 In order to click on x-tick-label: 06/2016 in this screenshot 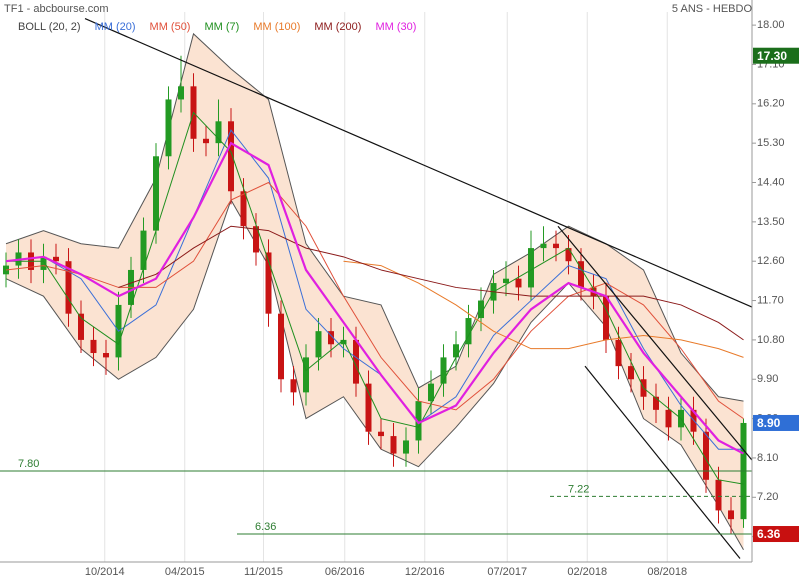, I will do `click(345, 572)`.